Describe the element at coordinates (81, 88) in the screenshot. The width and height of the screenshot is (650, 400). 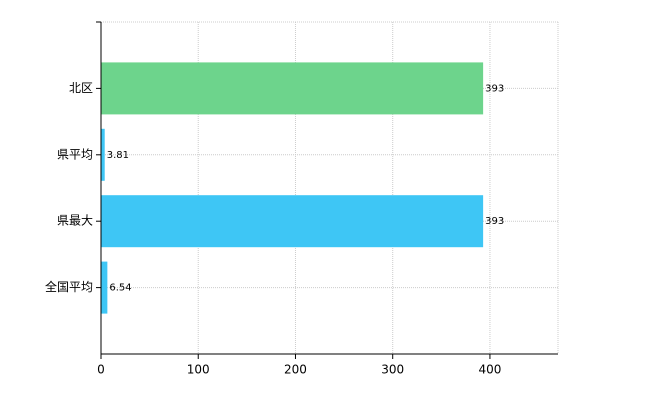
I see `y-tick-label: 北区` at that location.